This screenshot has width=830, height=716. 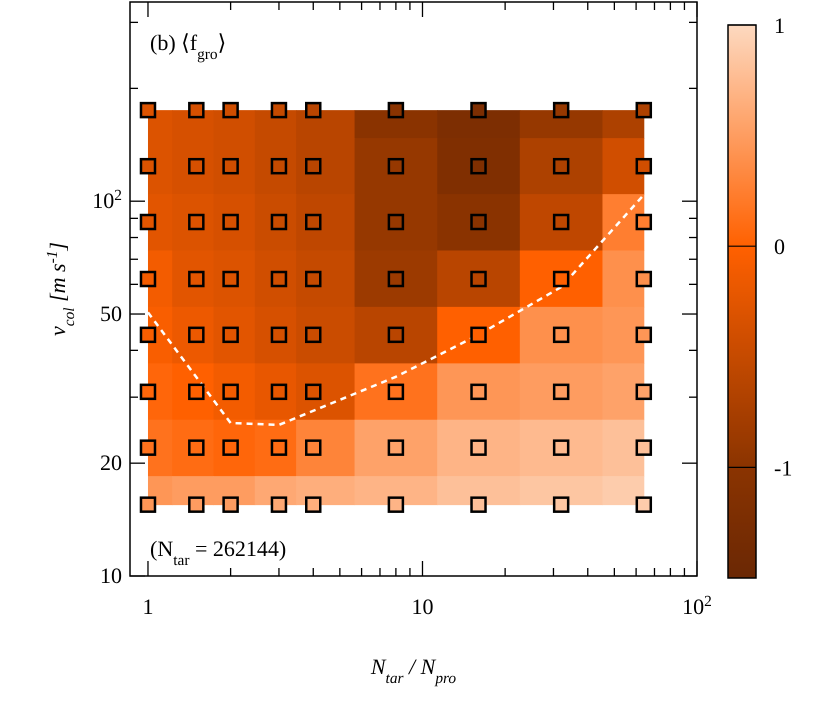 What do you see at coordinates (783, 467) in the screenshot?
I see `color-bar-label: -1` at bounding box center [783, 467].